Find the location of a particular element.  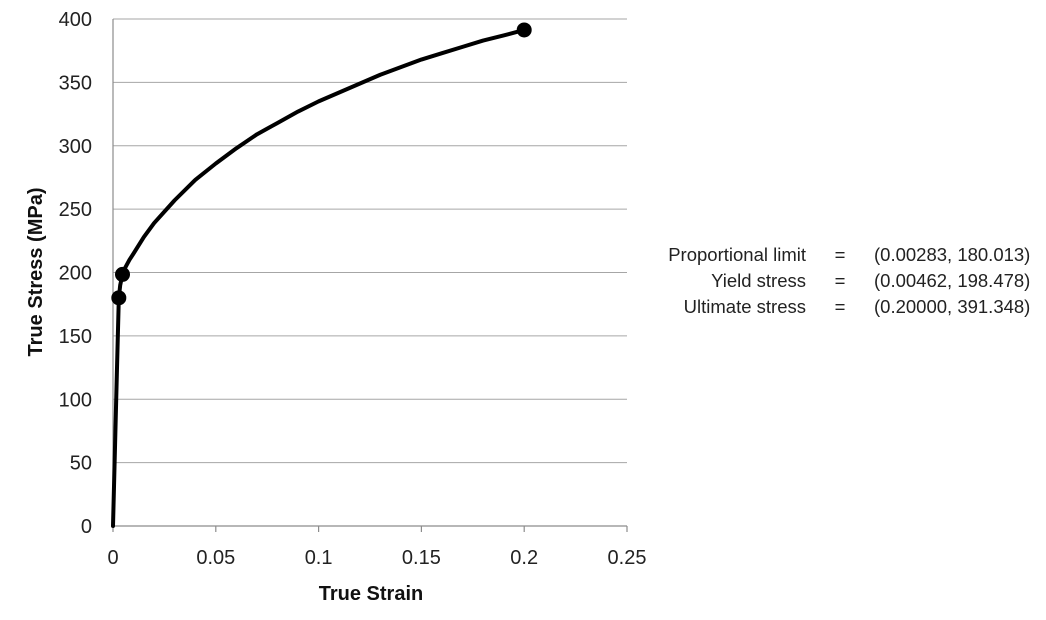

y-tick-label: 250 is located at coordinates (75, 210).